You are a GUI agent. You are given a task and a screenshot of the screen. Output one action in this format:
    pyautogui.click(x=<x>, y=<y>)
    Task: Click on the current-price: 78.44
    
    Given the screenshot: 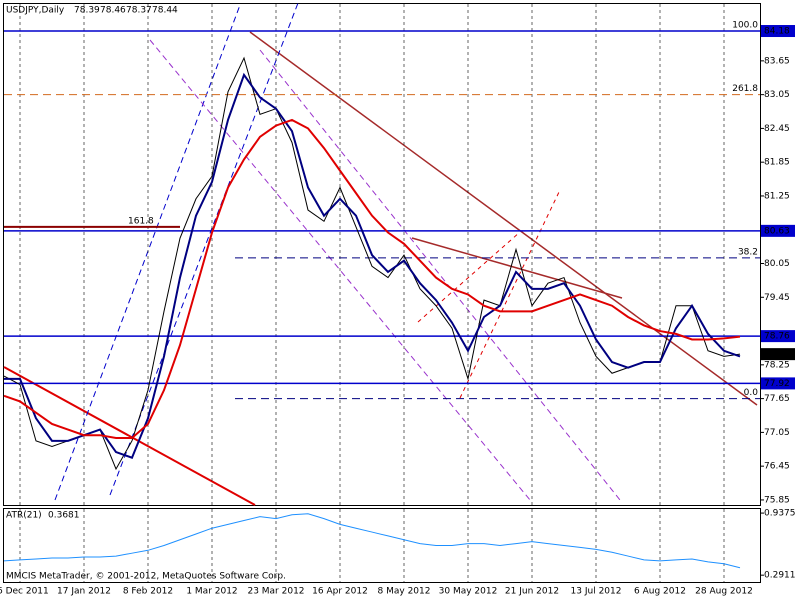 What is the action you would take?
    pyautogui.click(x=777, y=355)
    